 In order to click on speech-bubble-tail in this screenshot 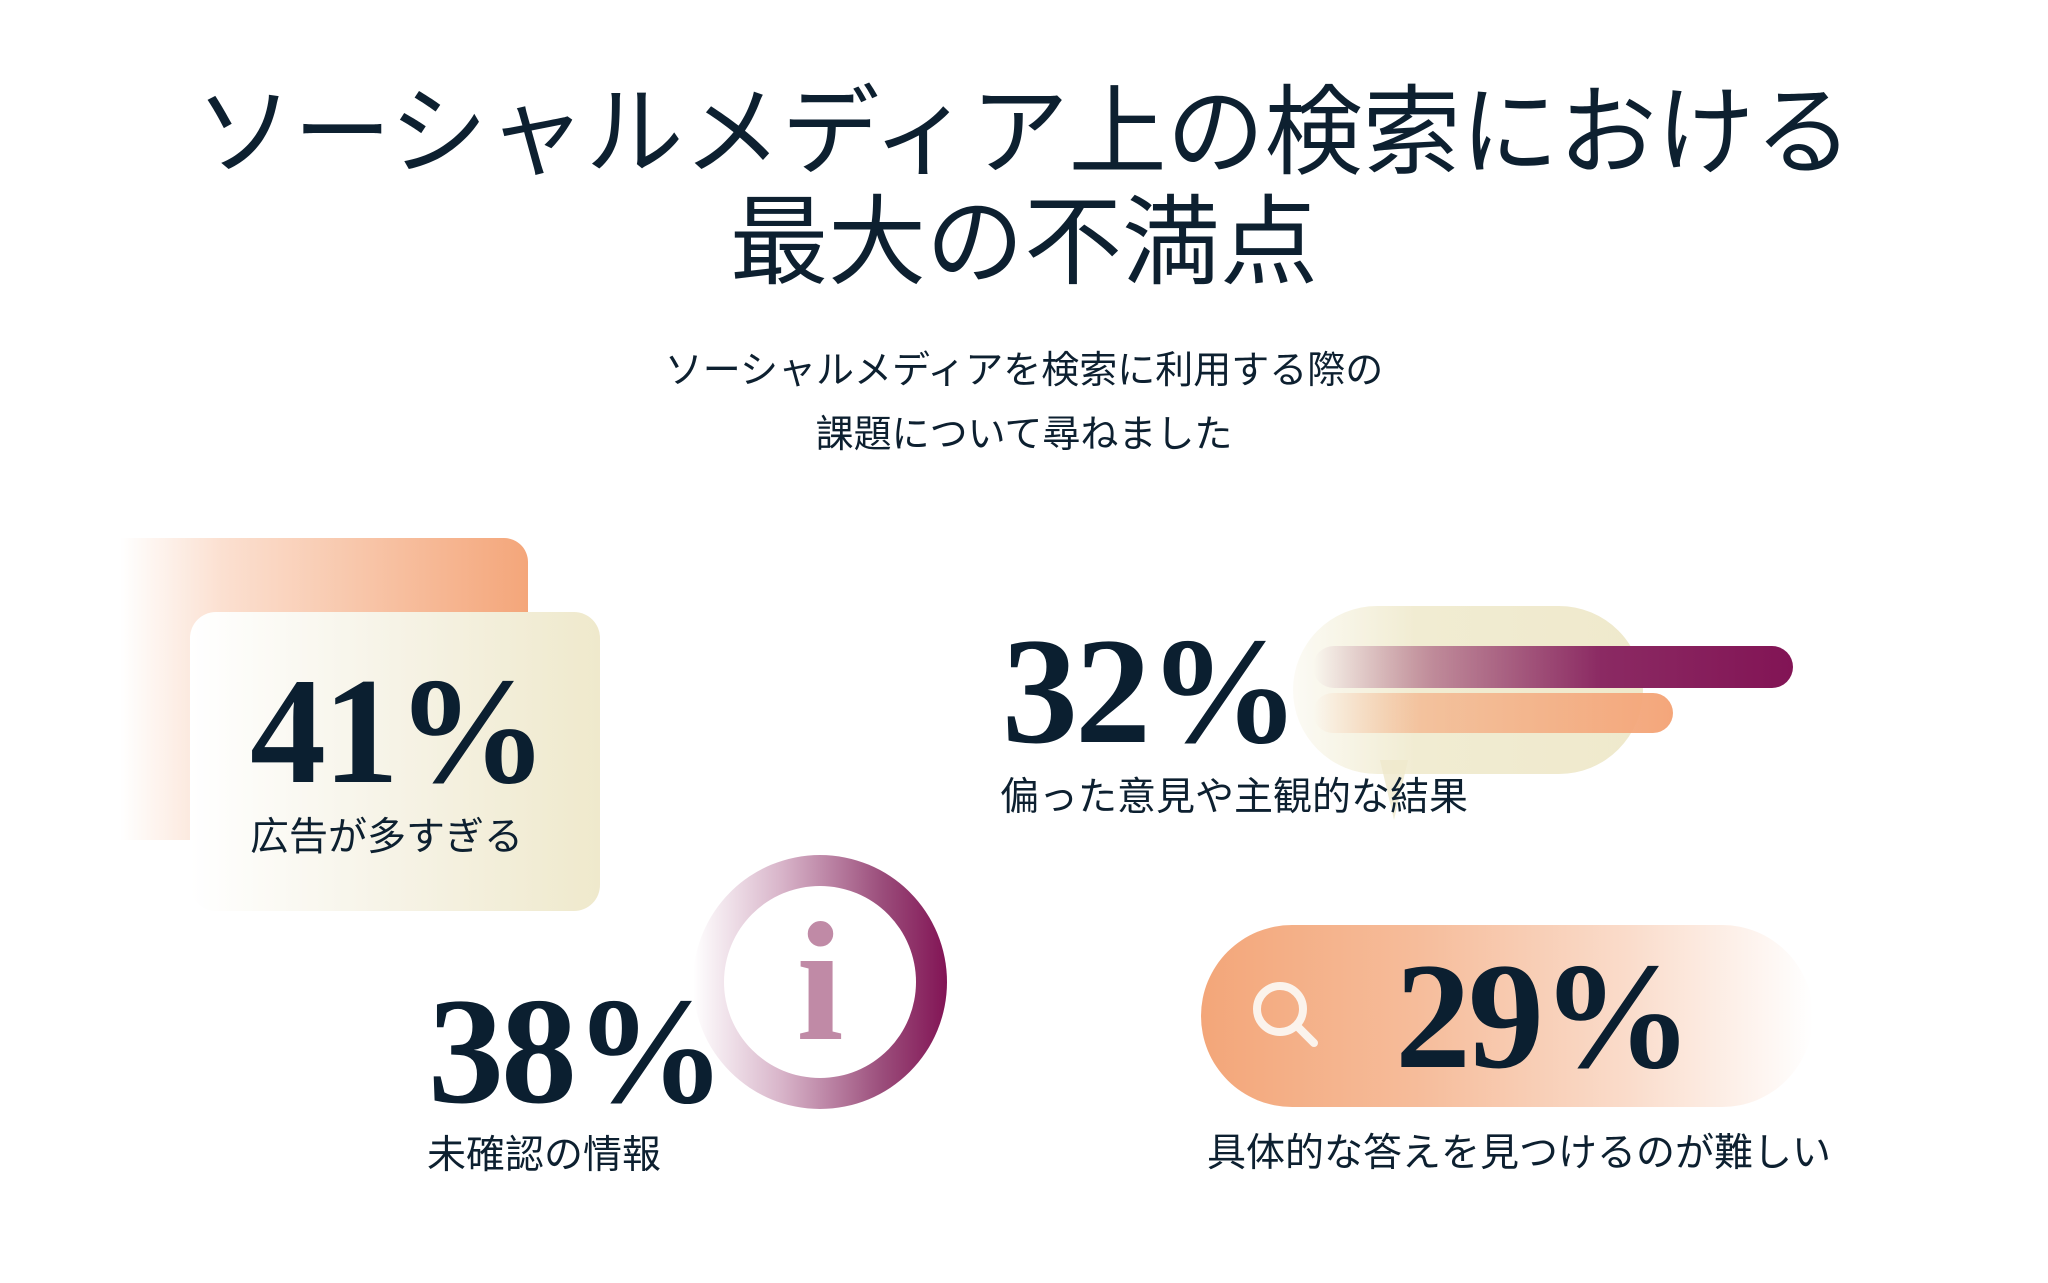, I will do `click(1394, 790)`.